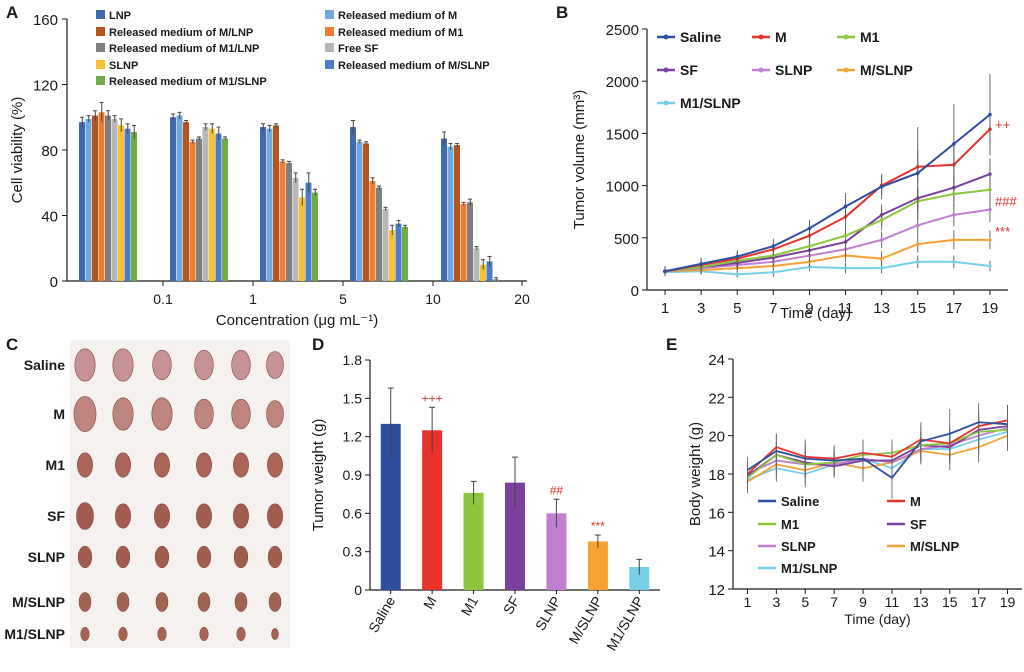 This screenshot has height=672, width=1024. Describe the element at coordinates (400, 33) in the screenshot. I see `a-legend-label: Released medium of M1` at that location.